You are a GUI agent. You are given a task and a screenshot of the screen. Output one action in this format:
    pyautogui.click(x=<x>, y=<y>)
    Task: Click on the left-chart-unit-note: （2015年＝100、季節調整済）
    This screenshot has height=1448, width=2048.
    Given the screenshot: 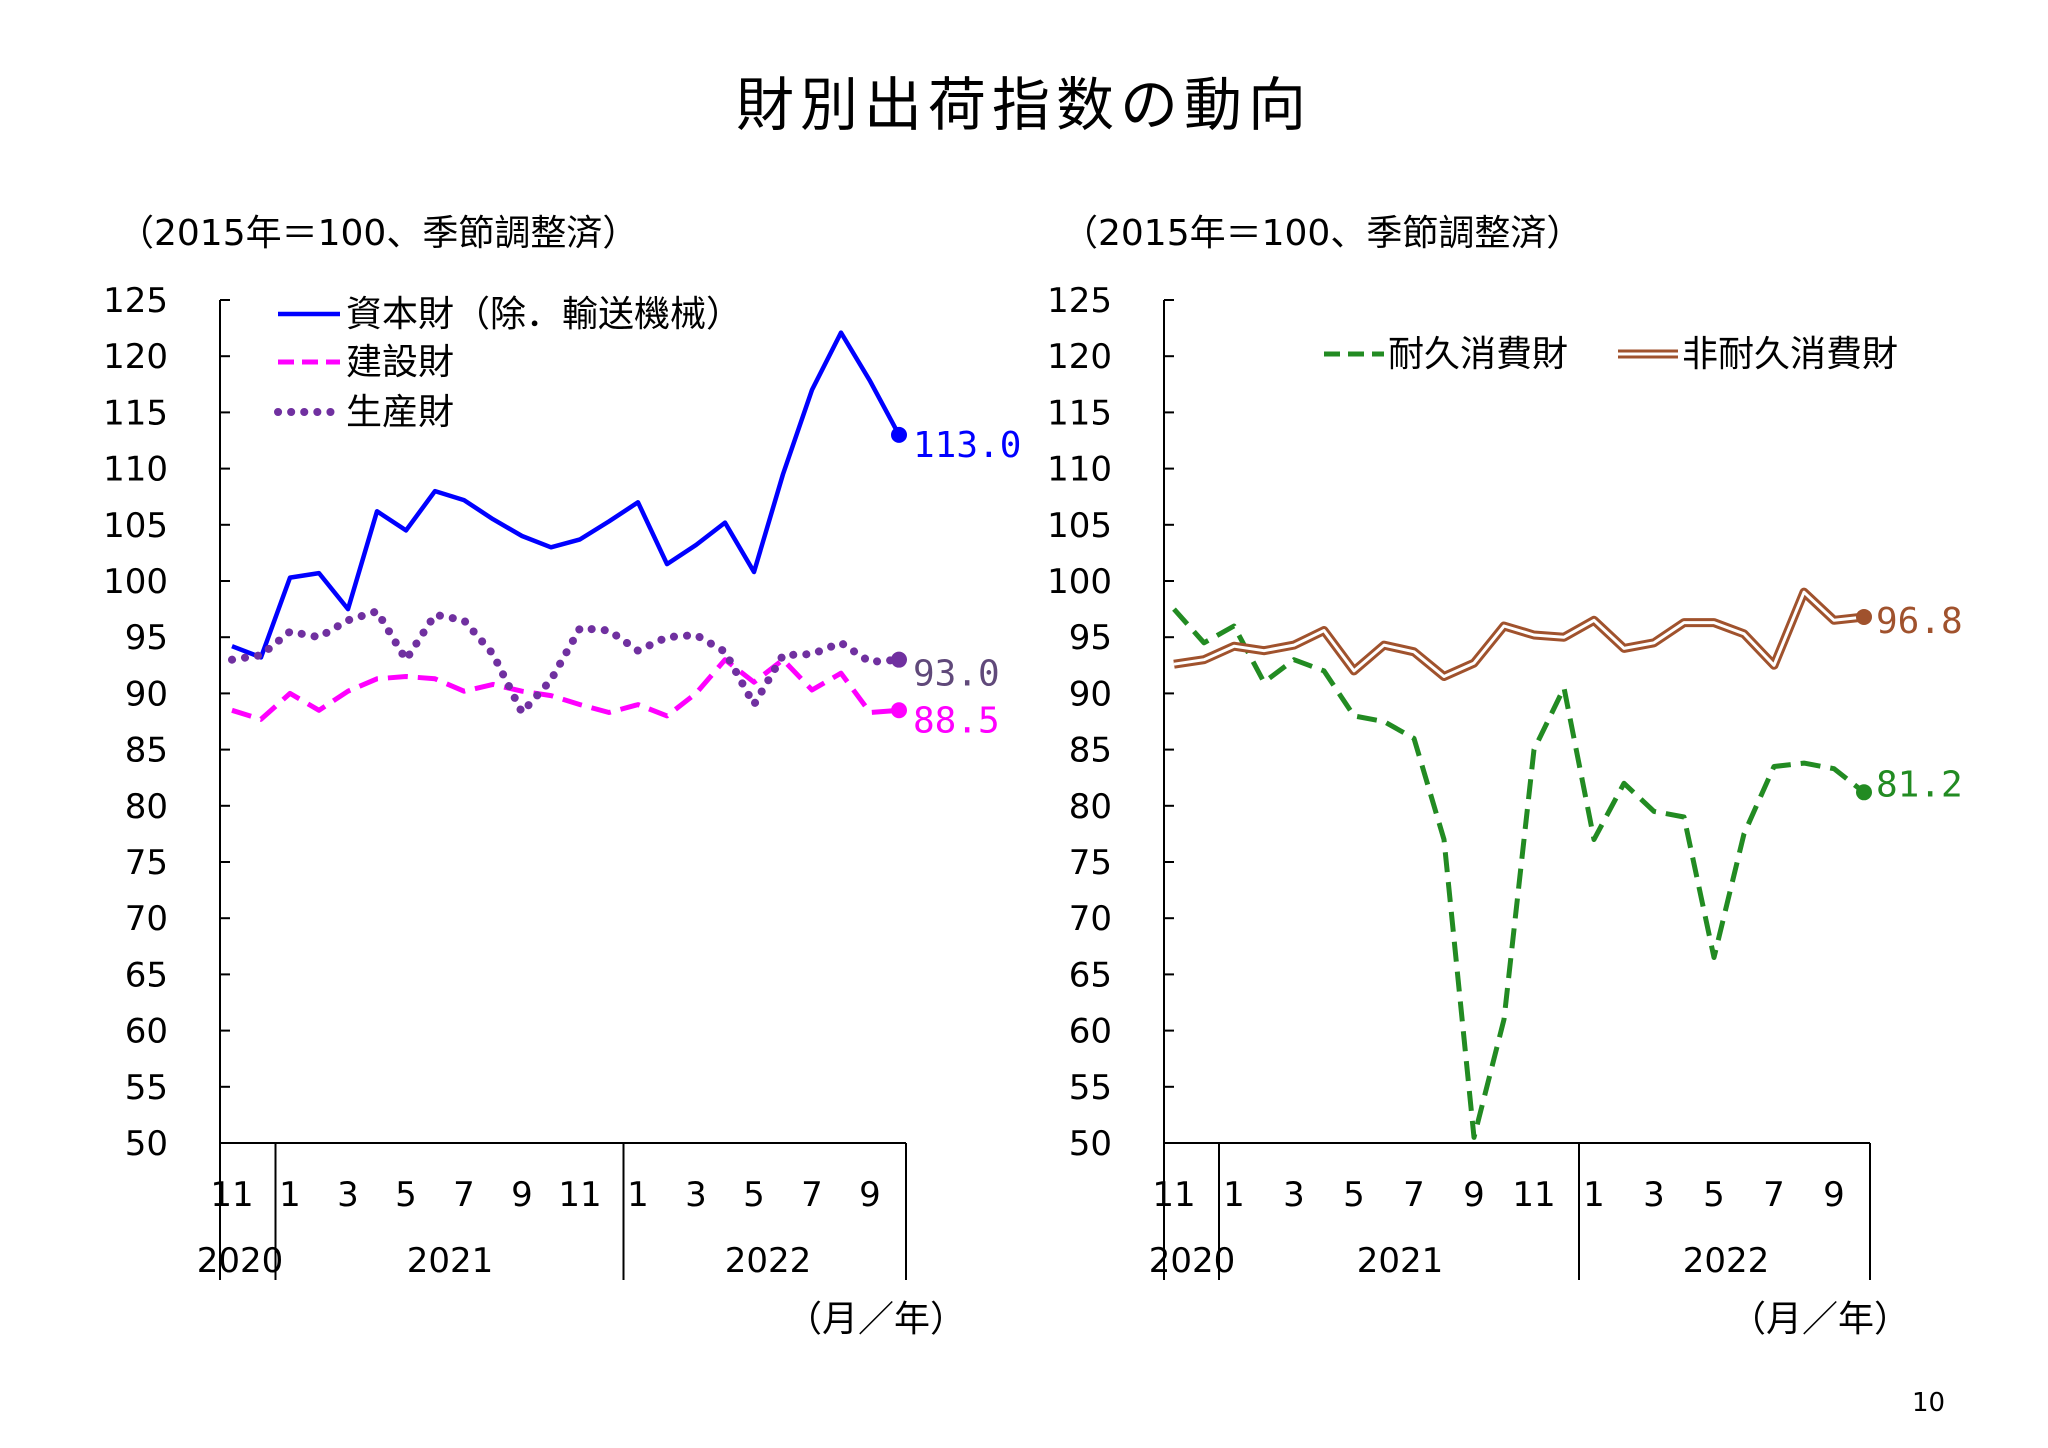 What is the action you would take?
    pyautogui.click(x=378, y=233)
    